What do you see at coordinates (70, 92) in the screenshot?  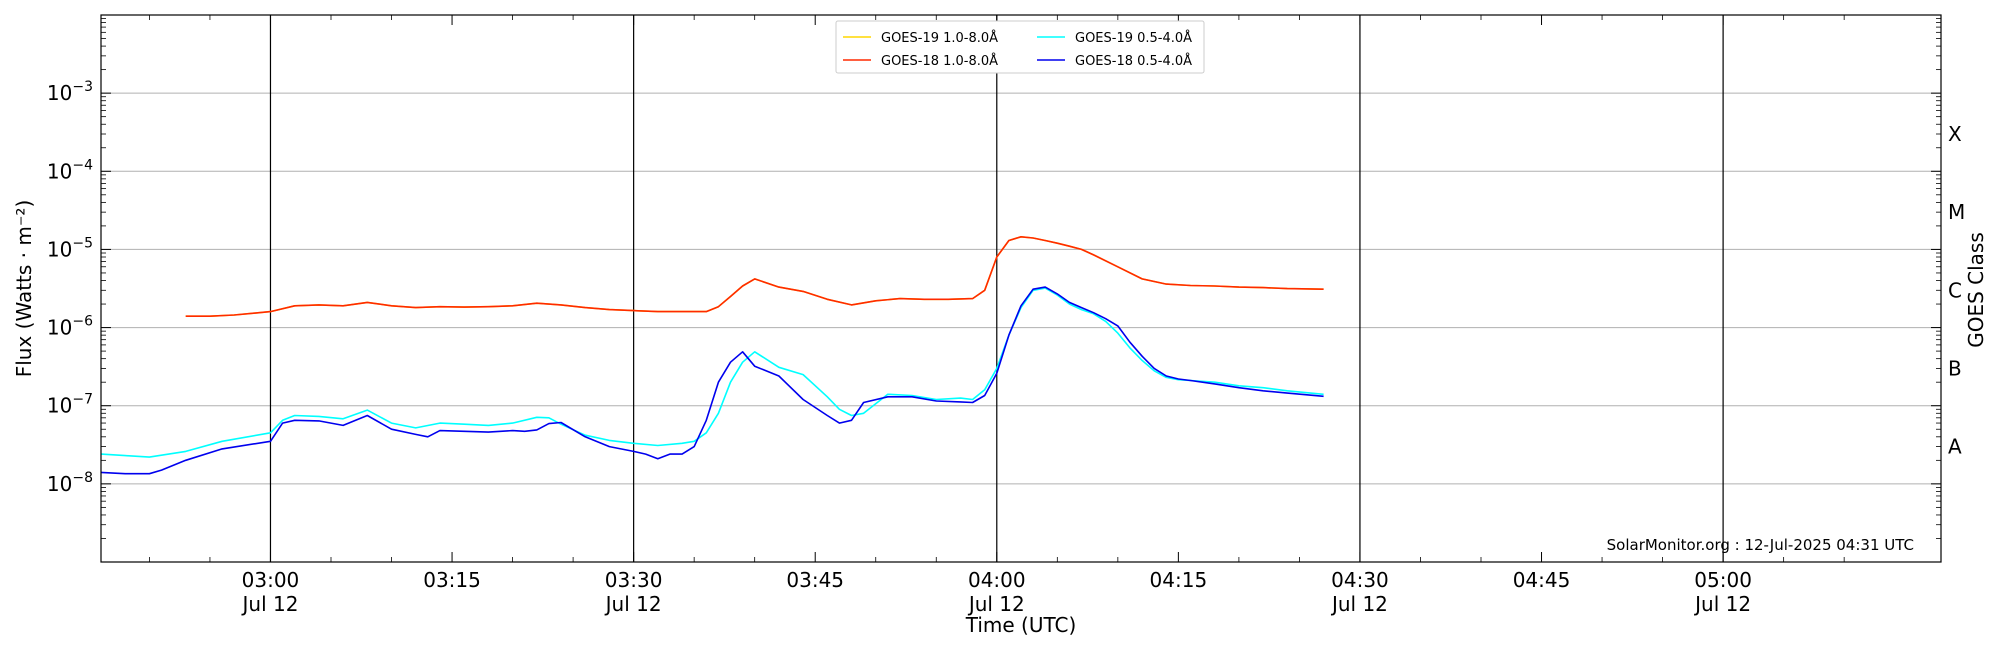 I see `y-tick-label: 10⁻³` at bounding box center [70, 92].